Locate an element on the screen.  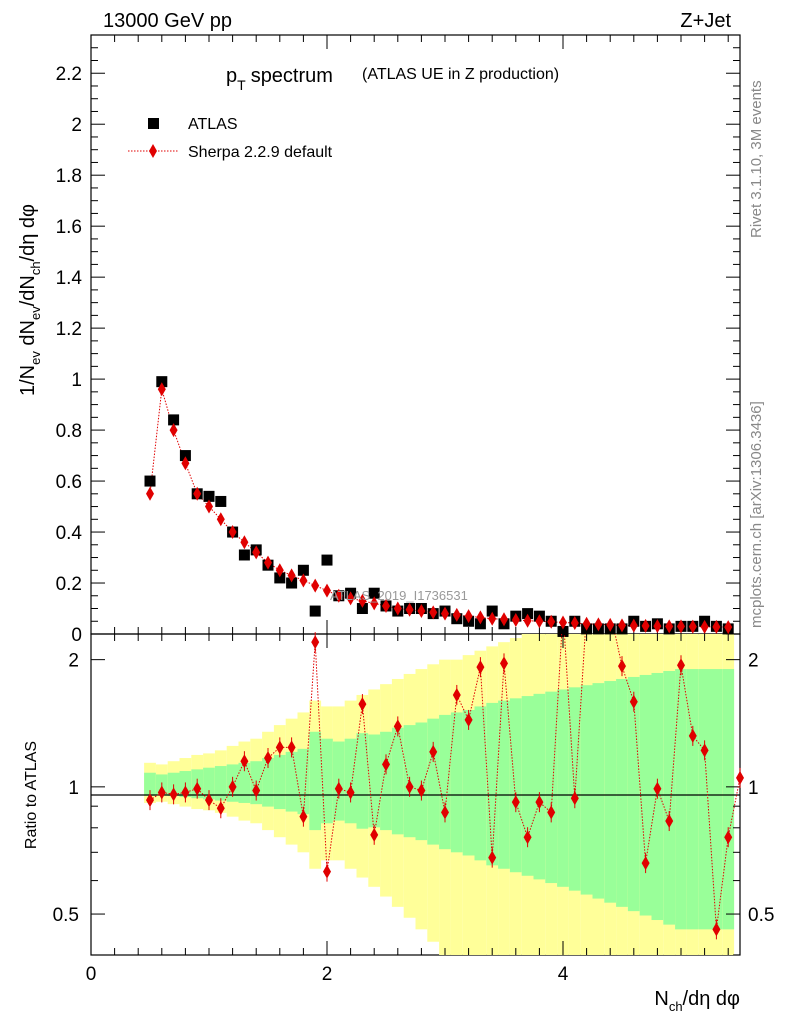
y-tick-label: 0.8 is located at coordinates (69, 431).